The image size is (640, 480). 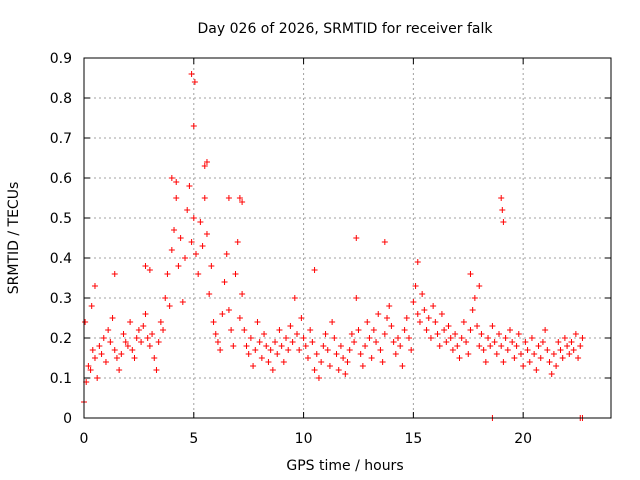 I want to click on y-tick-label: 0.3, so click(x=61, y=299).